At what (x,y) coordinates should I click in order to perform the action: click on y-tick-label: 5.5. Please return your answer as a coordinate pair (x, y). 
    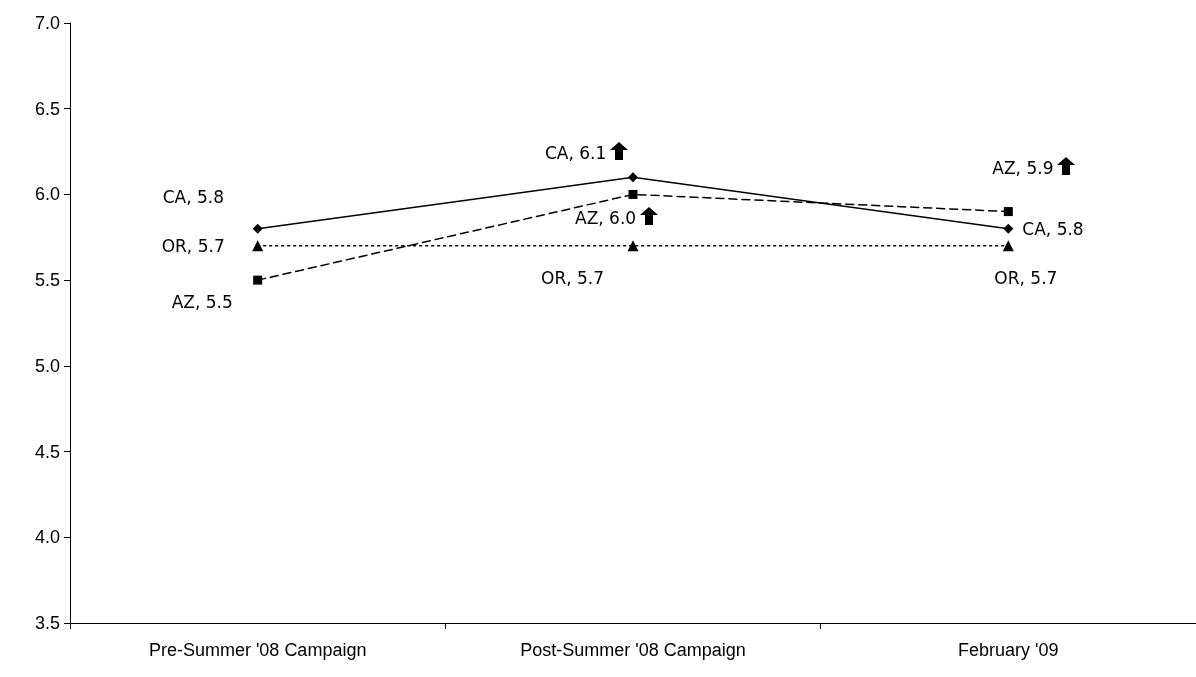
    Looking at the image, I should click on (47, 280).